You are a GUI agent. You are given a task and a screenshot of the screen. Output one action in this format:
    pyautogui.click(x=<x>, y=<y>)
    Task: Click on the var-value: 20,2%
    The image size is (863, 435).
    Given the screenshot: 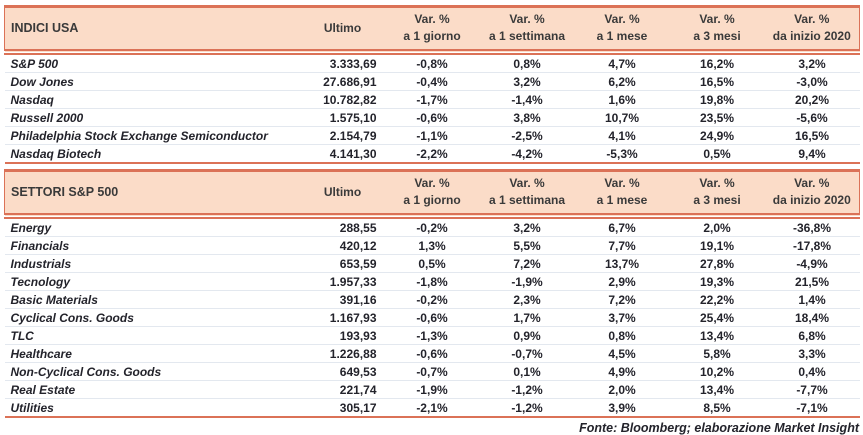 What is the action you would take?
    pyautogui.click(x=812, y=99)
    